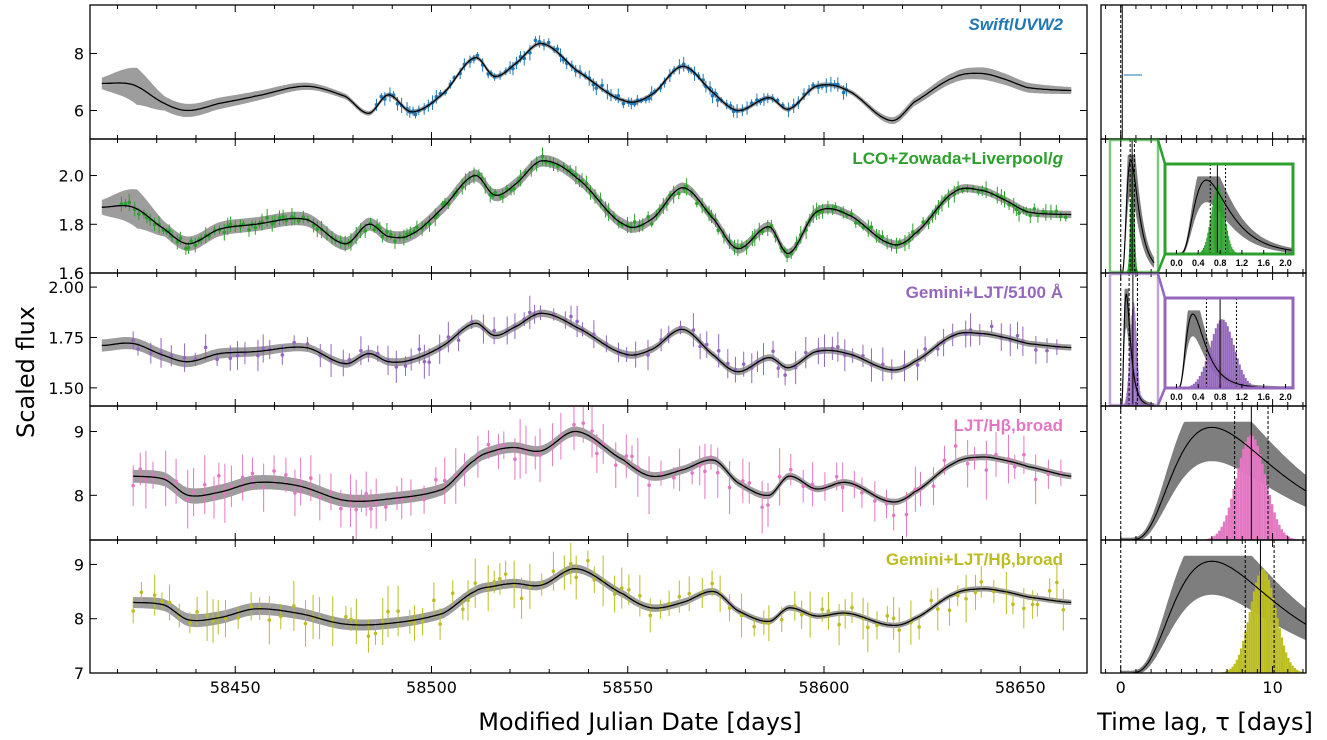 This screenshot has width=1327, height=740. What do you see at coordinates (1020, 687) in the screenshot?
I see `x-tick-label: 58650` at bounding box center [1020, 687].